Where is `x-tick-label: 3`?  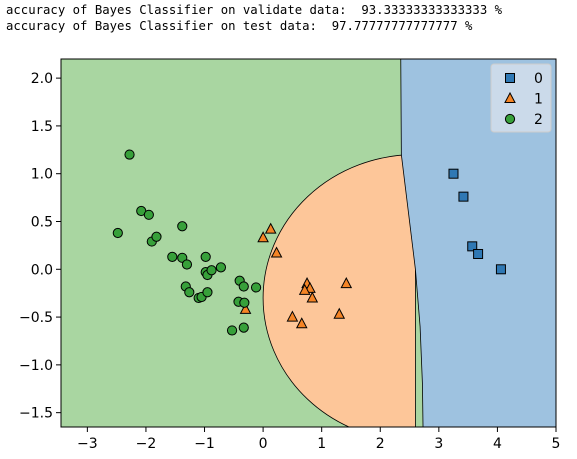 x-tick-label: 3 is located at coordinates (438, 444).